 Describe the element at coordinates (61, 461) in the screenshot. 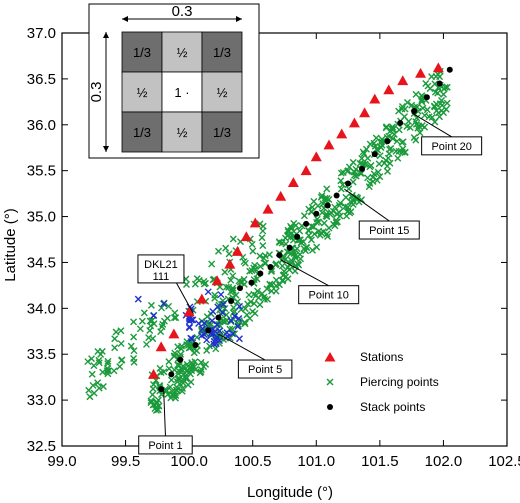

I see `x-tick-label: 99.0` at that location.